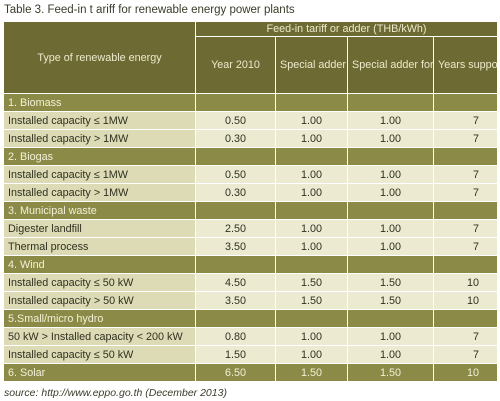 Image resolution: width=500 pixels, height=401 pixels. What do you see at coordinates (99, 300) in the screenshot?
I see `cell-name: Installed capacity > 50 kW` at bounding box center [99, 300].